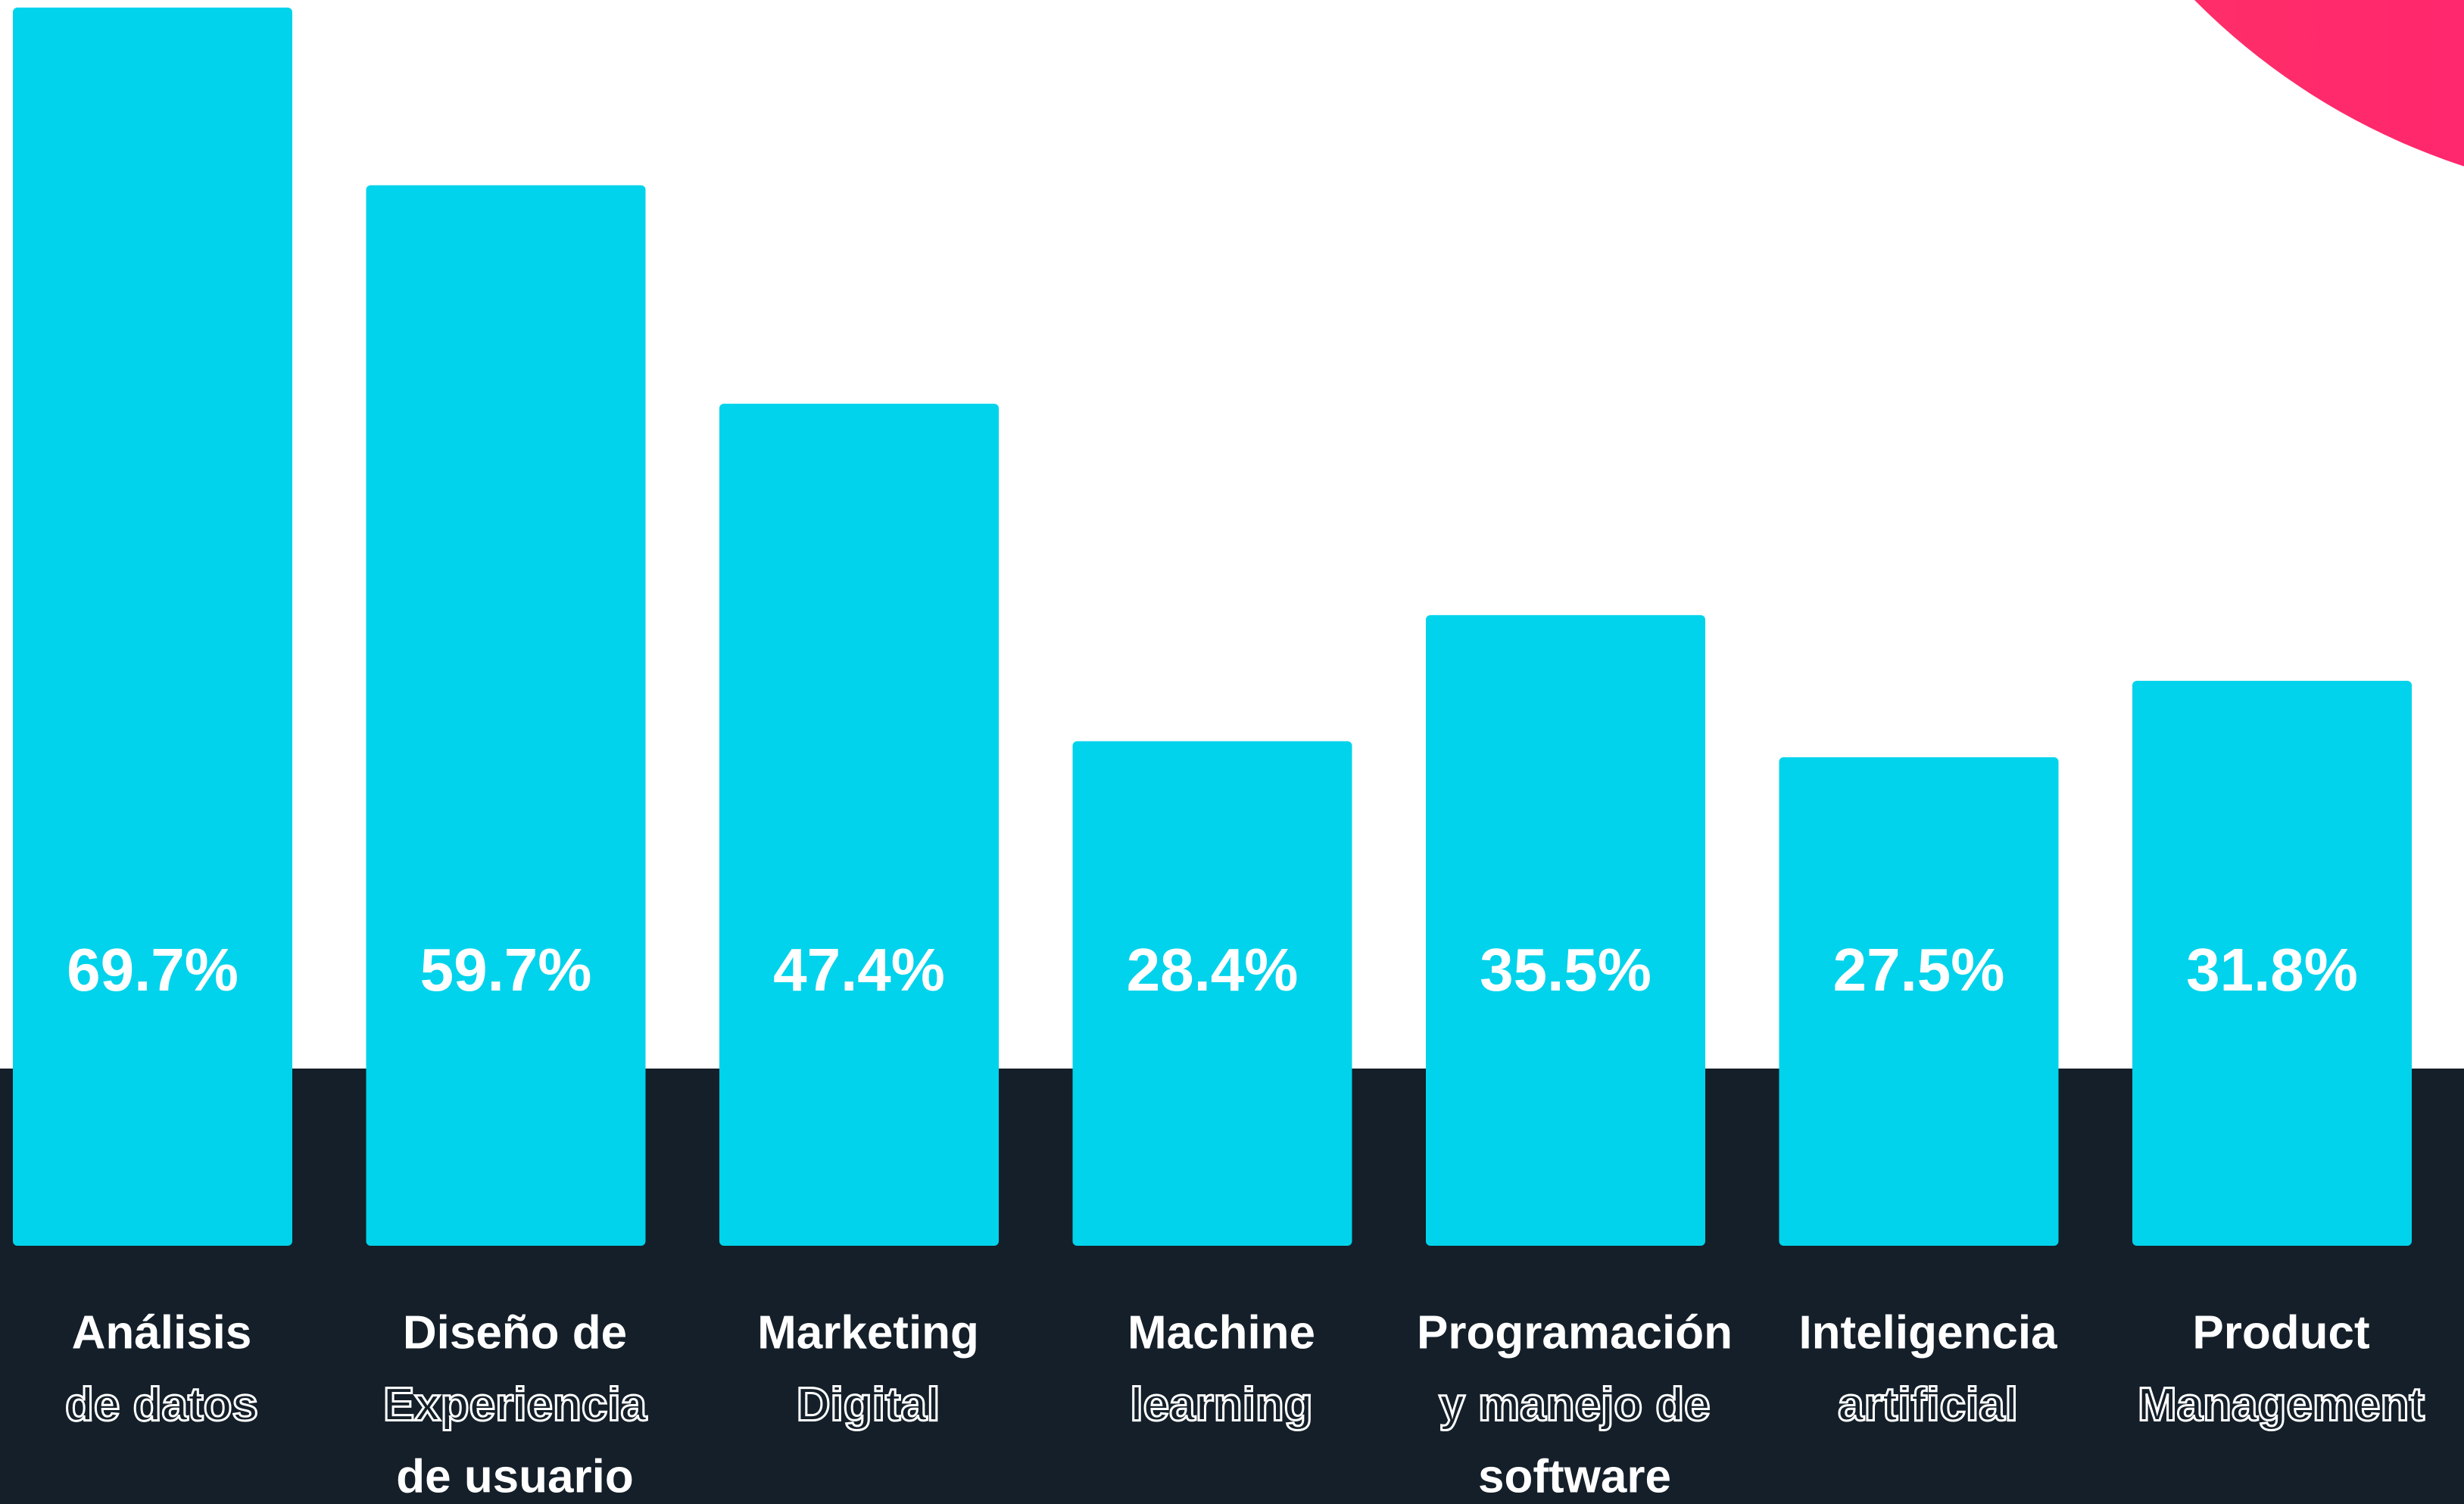  Describe the element at coordinates (153, 969) in the screenshot. I see `value-label: 69.7%` at that location.